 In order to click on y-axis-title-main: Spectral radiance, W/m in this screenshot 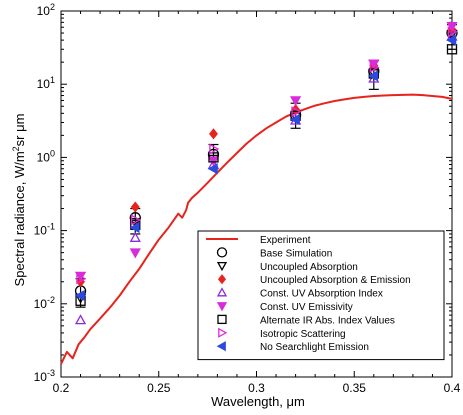, I will do `click(19, 218)`.